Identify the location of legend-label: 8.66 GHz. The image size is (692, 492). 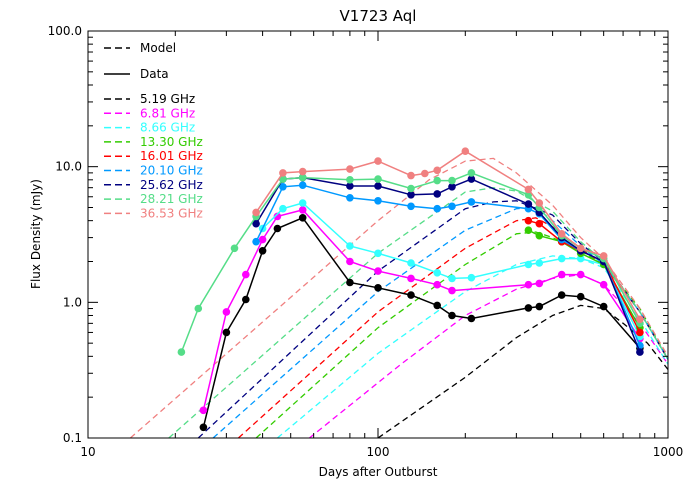
(167, 128).